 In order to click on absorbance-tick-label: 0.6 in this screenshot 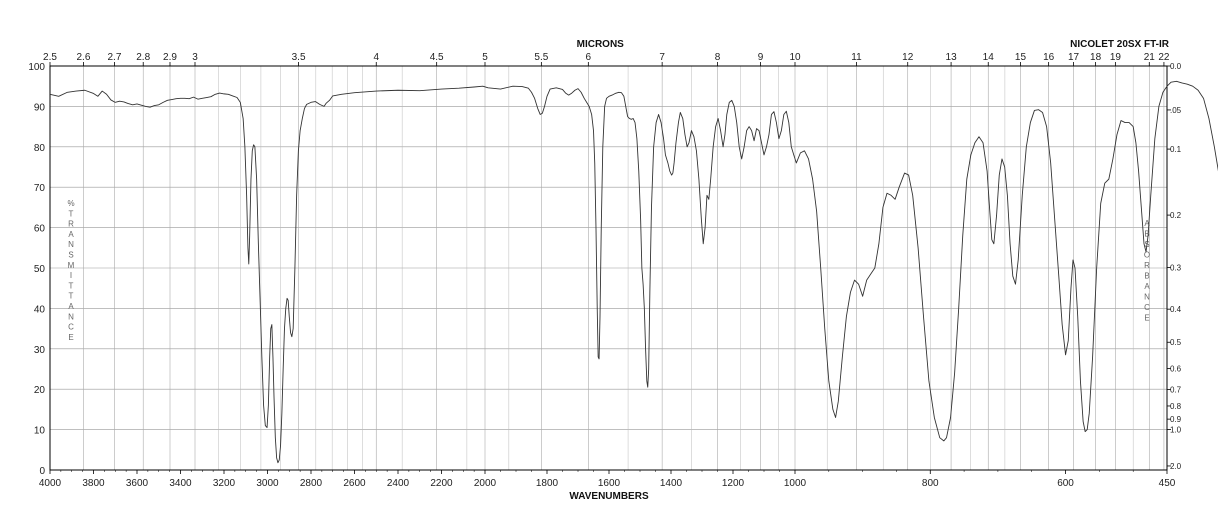, I will do `click(1176, 369)`.